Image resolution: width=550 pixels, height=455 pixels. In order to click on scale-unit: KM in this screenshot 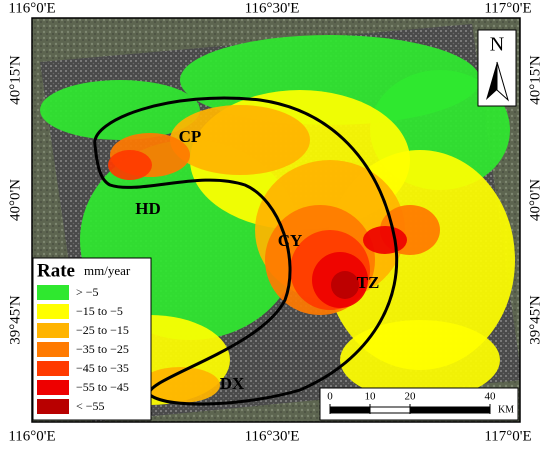, I will do `click(506, 409)`.